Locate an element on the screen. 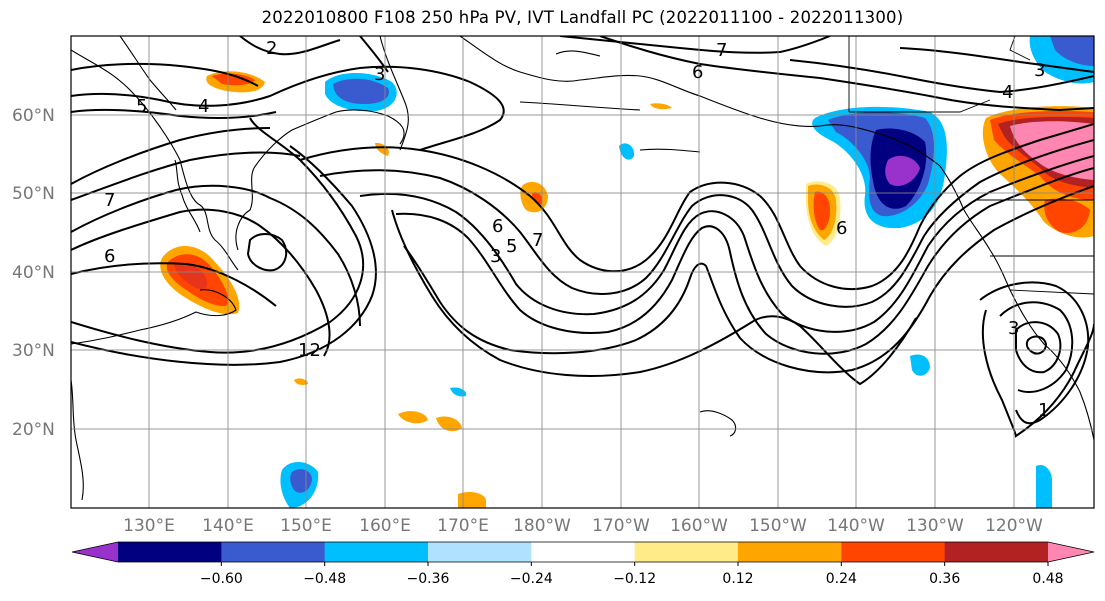  lat-label: 60°N is located at coordinates (33, 116).